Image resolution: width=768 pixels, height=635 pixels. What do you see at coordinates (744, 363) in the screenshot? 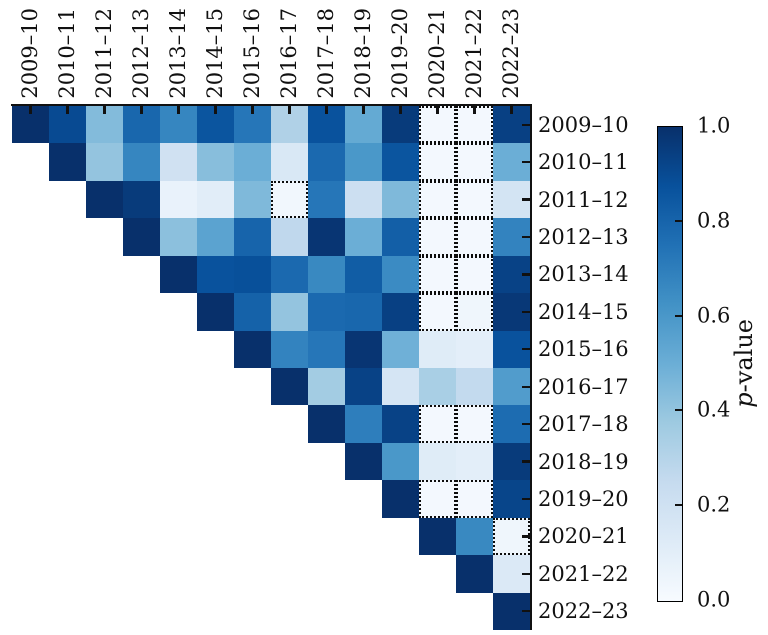
I see `colorbar-label: p-value` at bounding box center [744, 363].